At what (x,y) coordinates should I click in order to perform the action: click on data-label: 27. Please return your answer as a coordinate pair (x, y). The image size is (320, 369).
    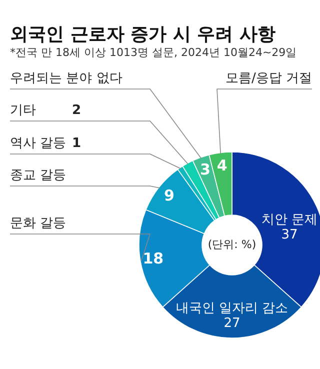
    Looking at the image, I should click on (232, 323).